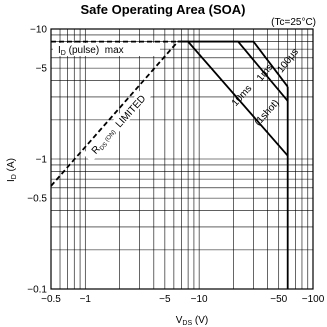 The height and width of the screenshot is (327, 327). Describe the element at coordinates (38, 30) in the screenshot. I see `y-tick-label: −10` at that location.